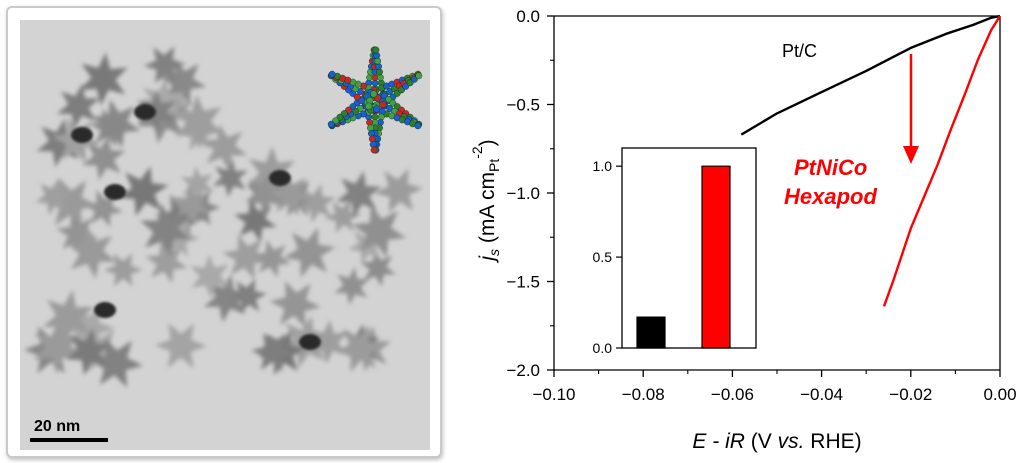  I want to click on hexapod-label-line2: Hexapod, so click(830, 196).